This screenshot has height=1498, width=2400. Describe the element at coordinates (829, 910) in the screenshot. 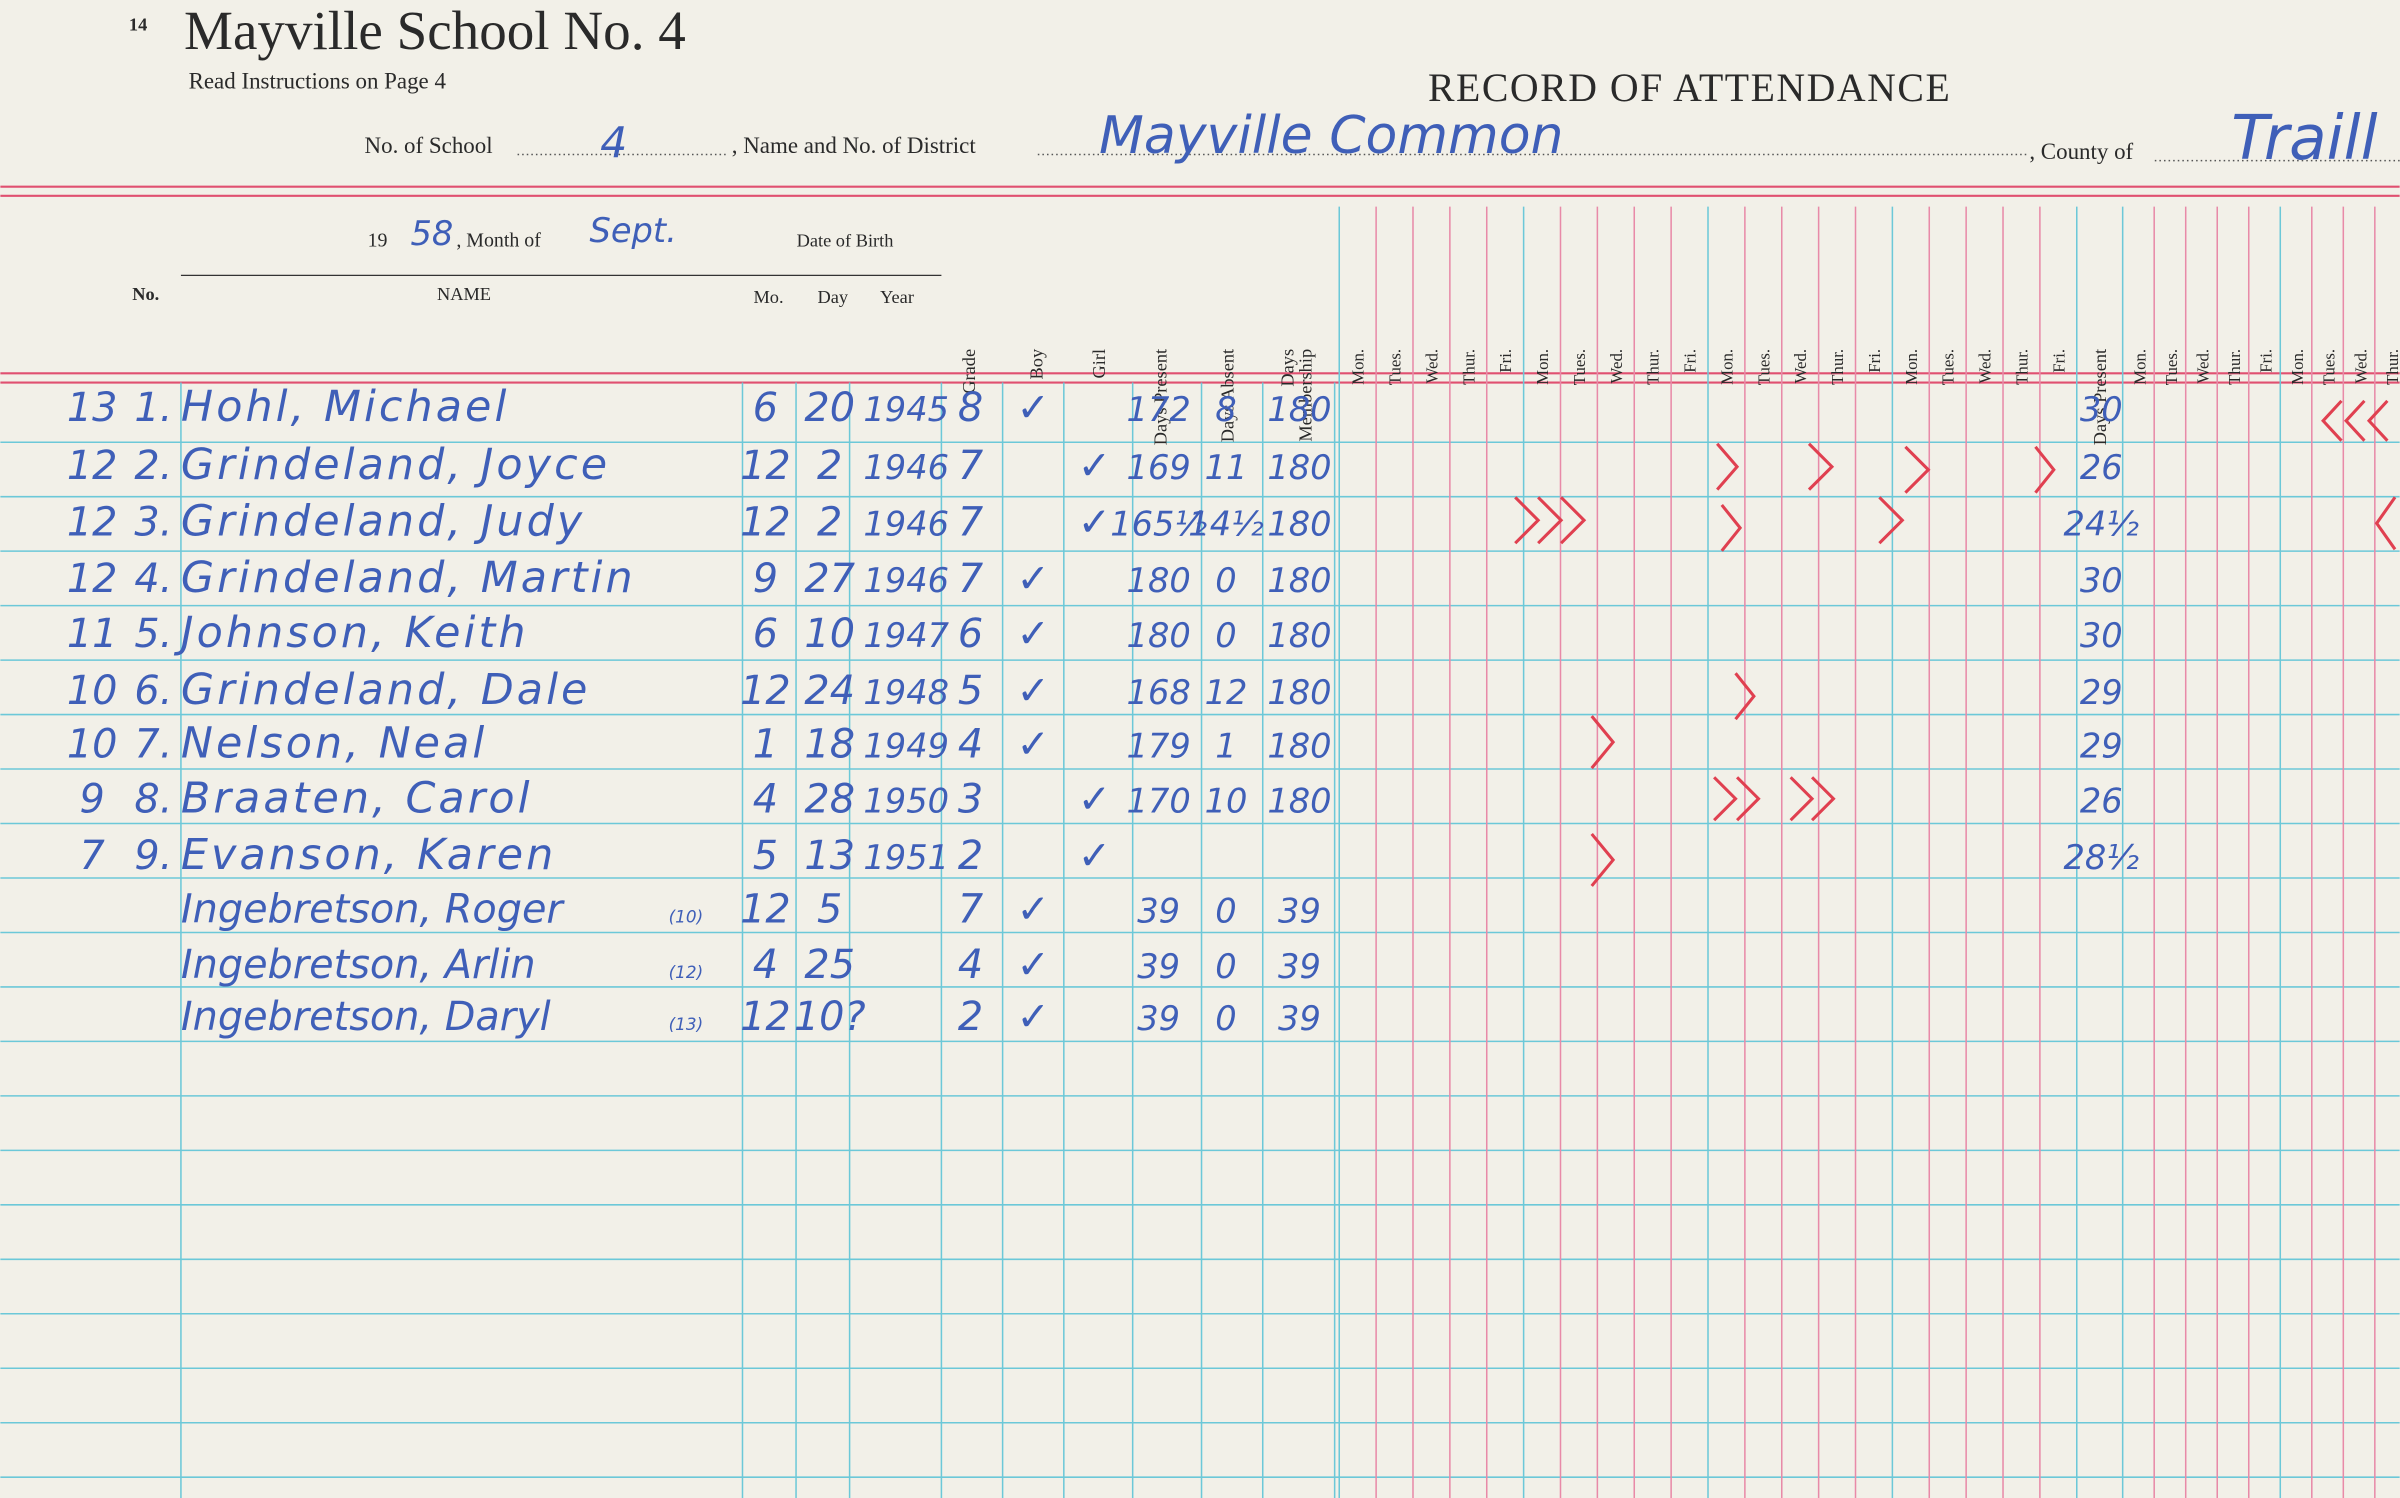

I see `day: 5` at that location.